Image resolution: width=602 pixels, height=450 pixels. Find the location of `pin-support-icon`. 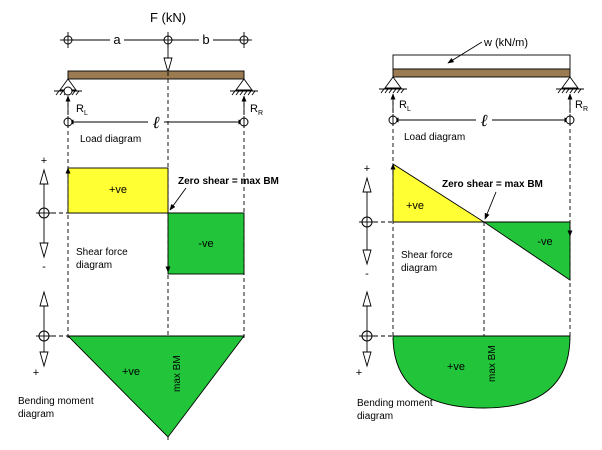

pin-support-icon is located at coordinates (393, 85).